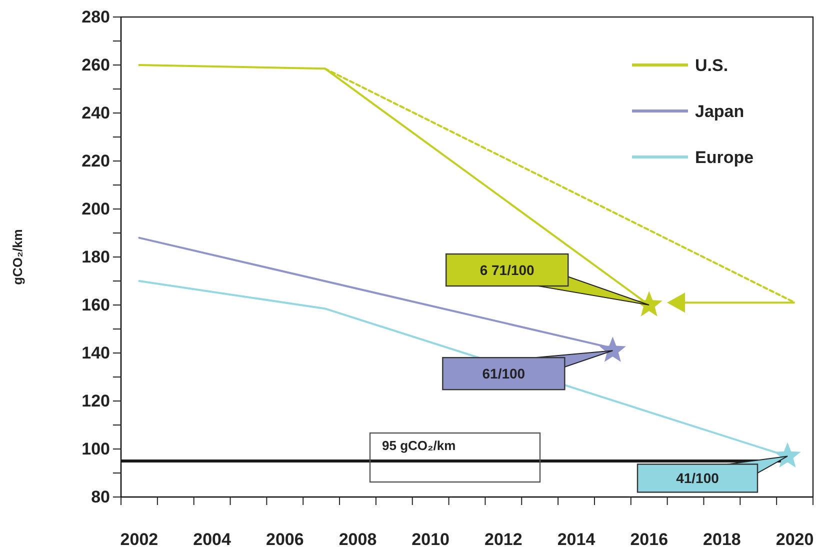 This screenshot has width=820, height=547. What do you see at coordinates (96, 352) in the screenshot?
I see `y-tick-label: 140` at bounding box center [96, 352].